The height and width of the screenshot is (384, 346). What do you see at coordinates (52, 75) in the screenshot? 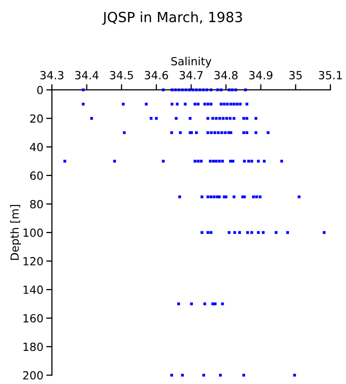
I see `x-tick-label: 34.3` at bounding box center [52, 75].